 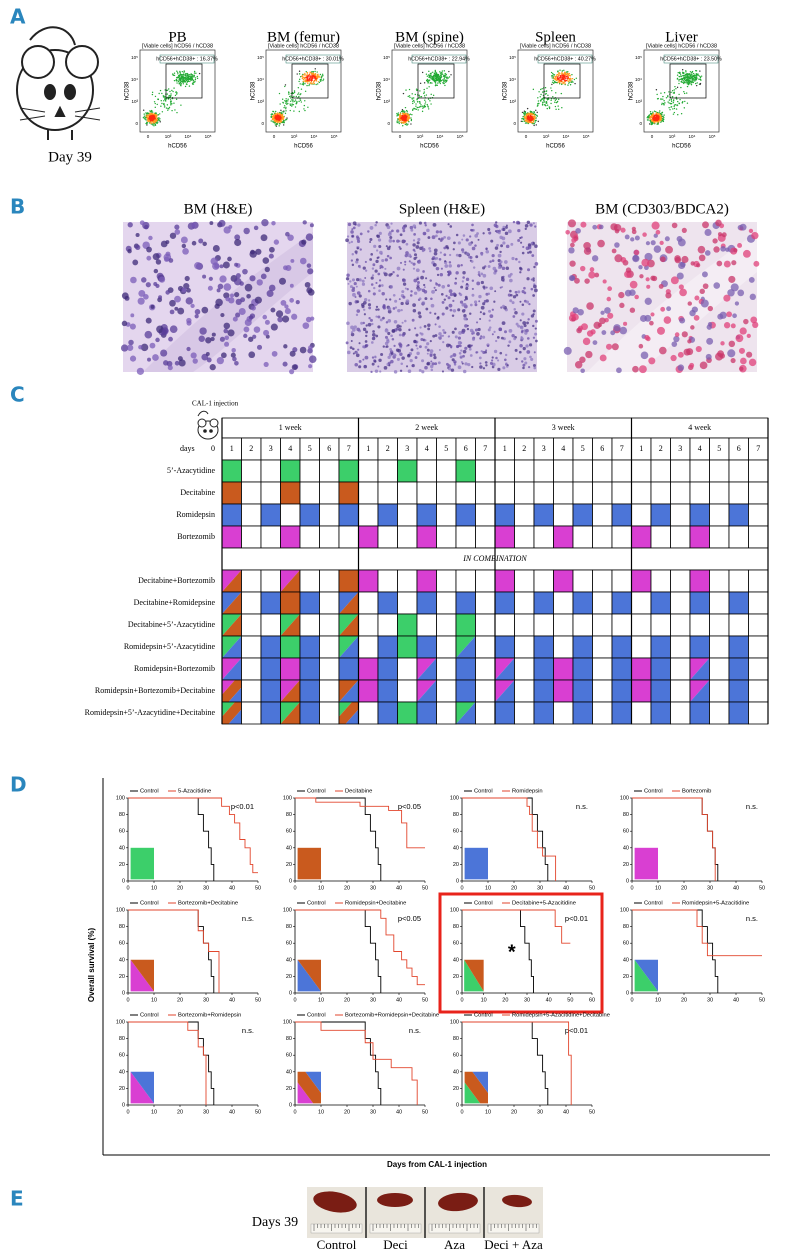 I want to click on p-value: n.s., so click(x=582, y=806).